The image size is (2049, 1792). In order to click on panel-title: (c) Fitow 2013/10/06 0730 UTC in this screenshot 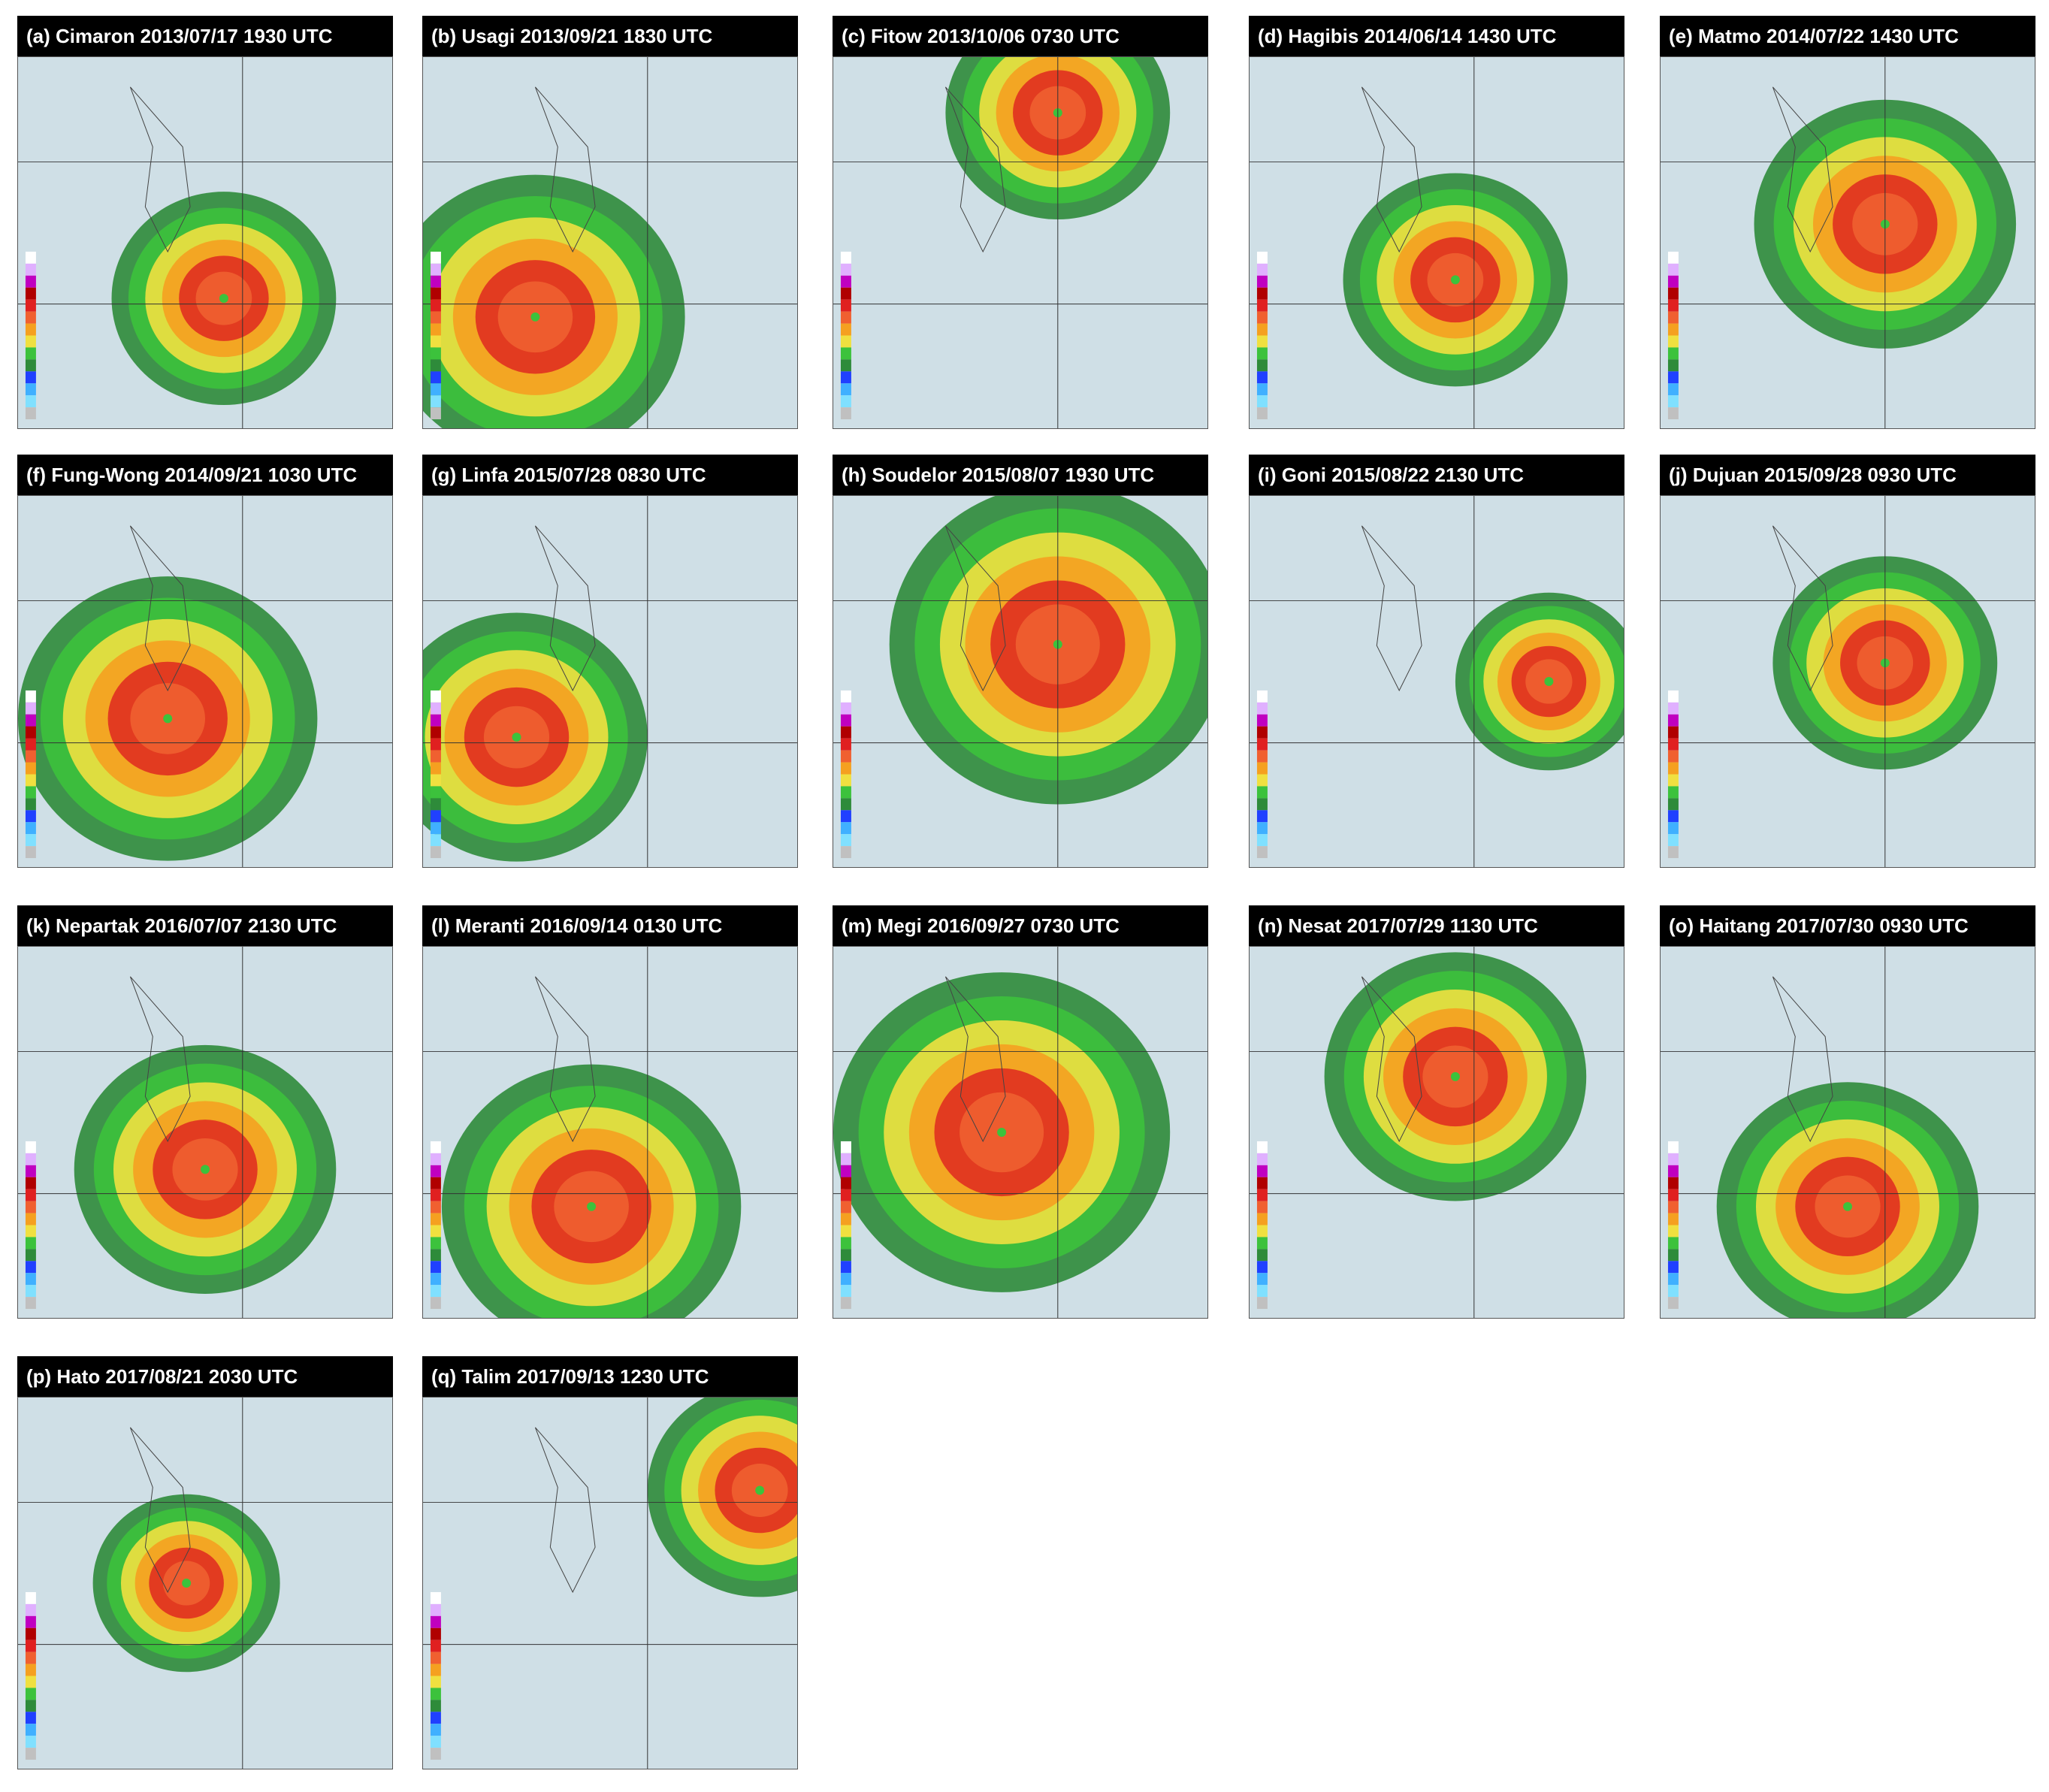, I will do `click(1021, 36)`.